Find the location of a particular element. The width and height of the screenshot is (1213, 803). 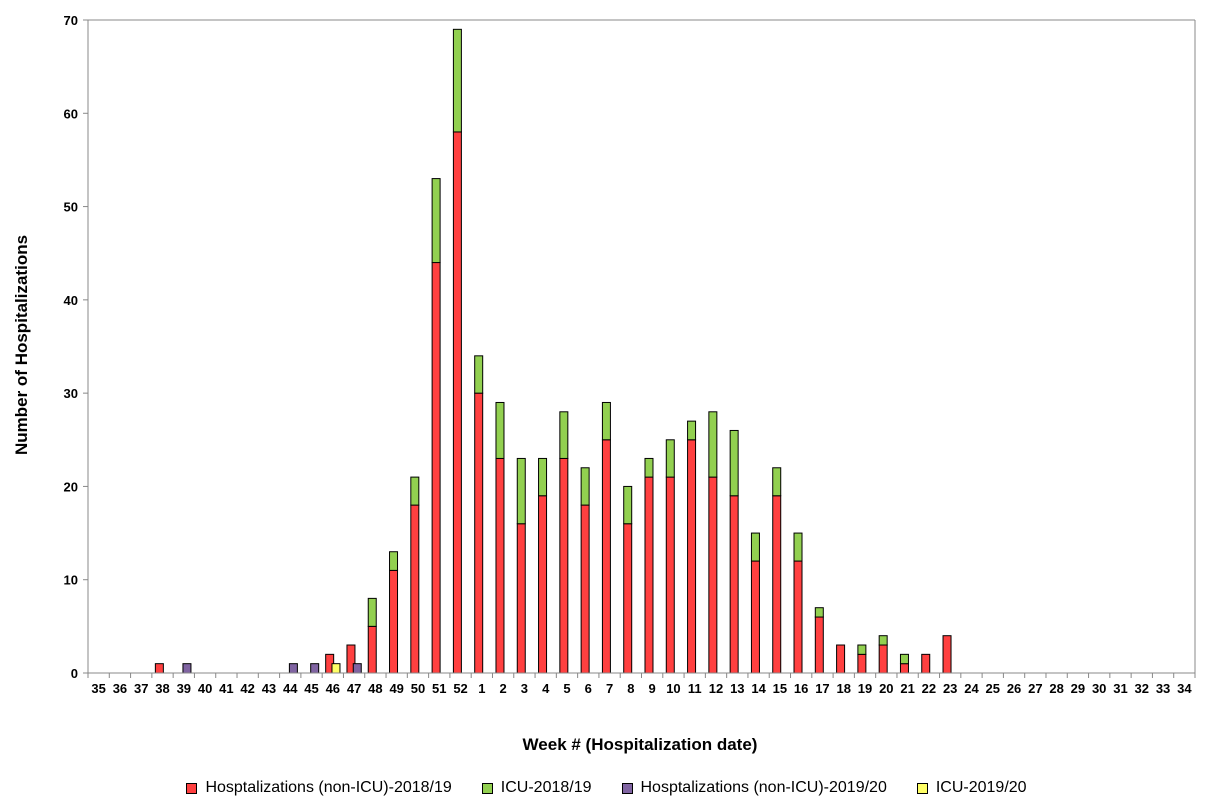

y-tick-label: 20 is located at coordinates (71, 486).